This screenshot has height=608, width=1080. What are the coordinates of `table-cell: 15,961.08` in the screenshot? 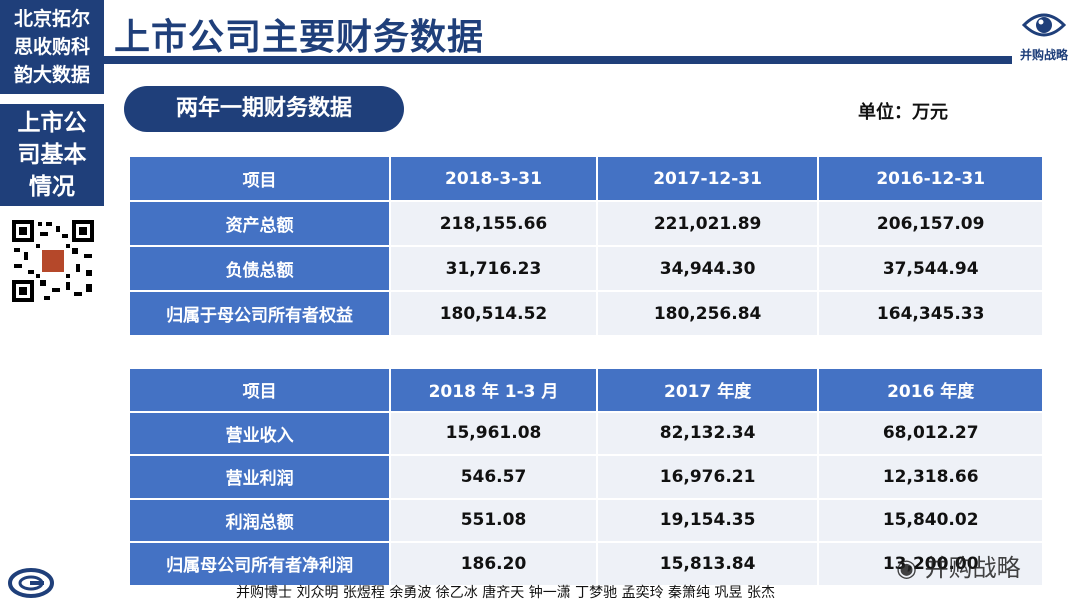 It's located at (493, 433).